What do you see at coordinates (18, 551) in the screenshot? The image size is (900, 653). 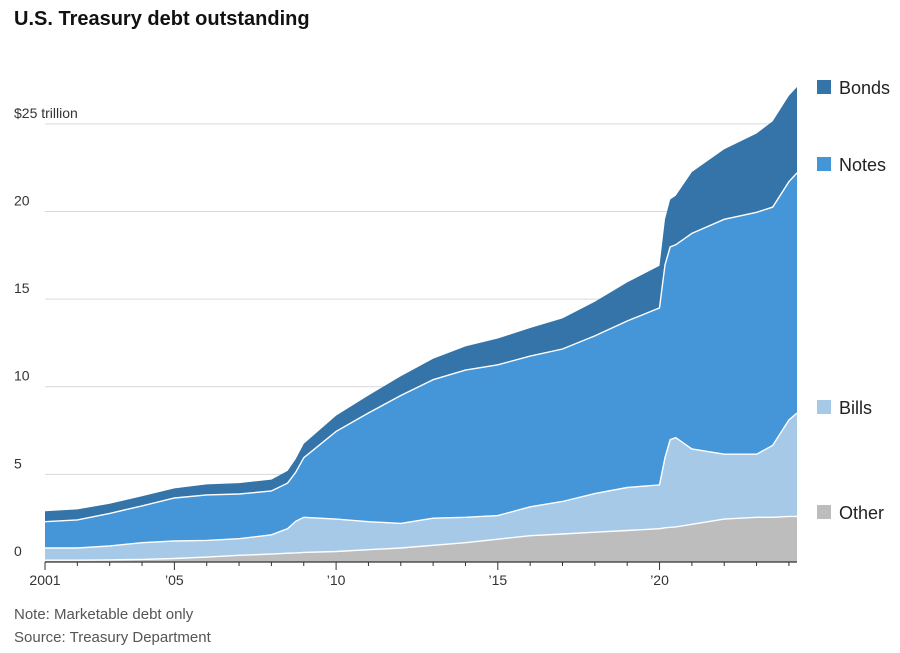 I see `y-tick-label: 0` at bounding box center [18, 551].